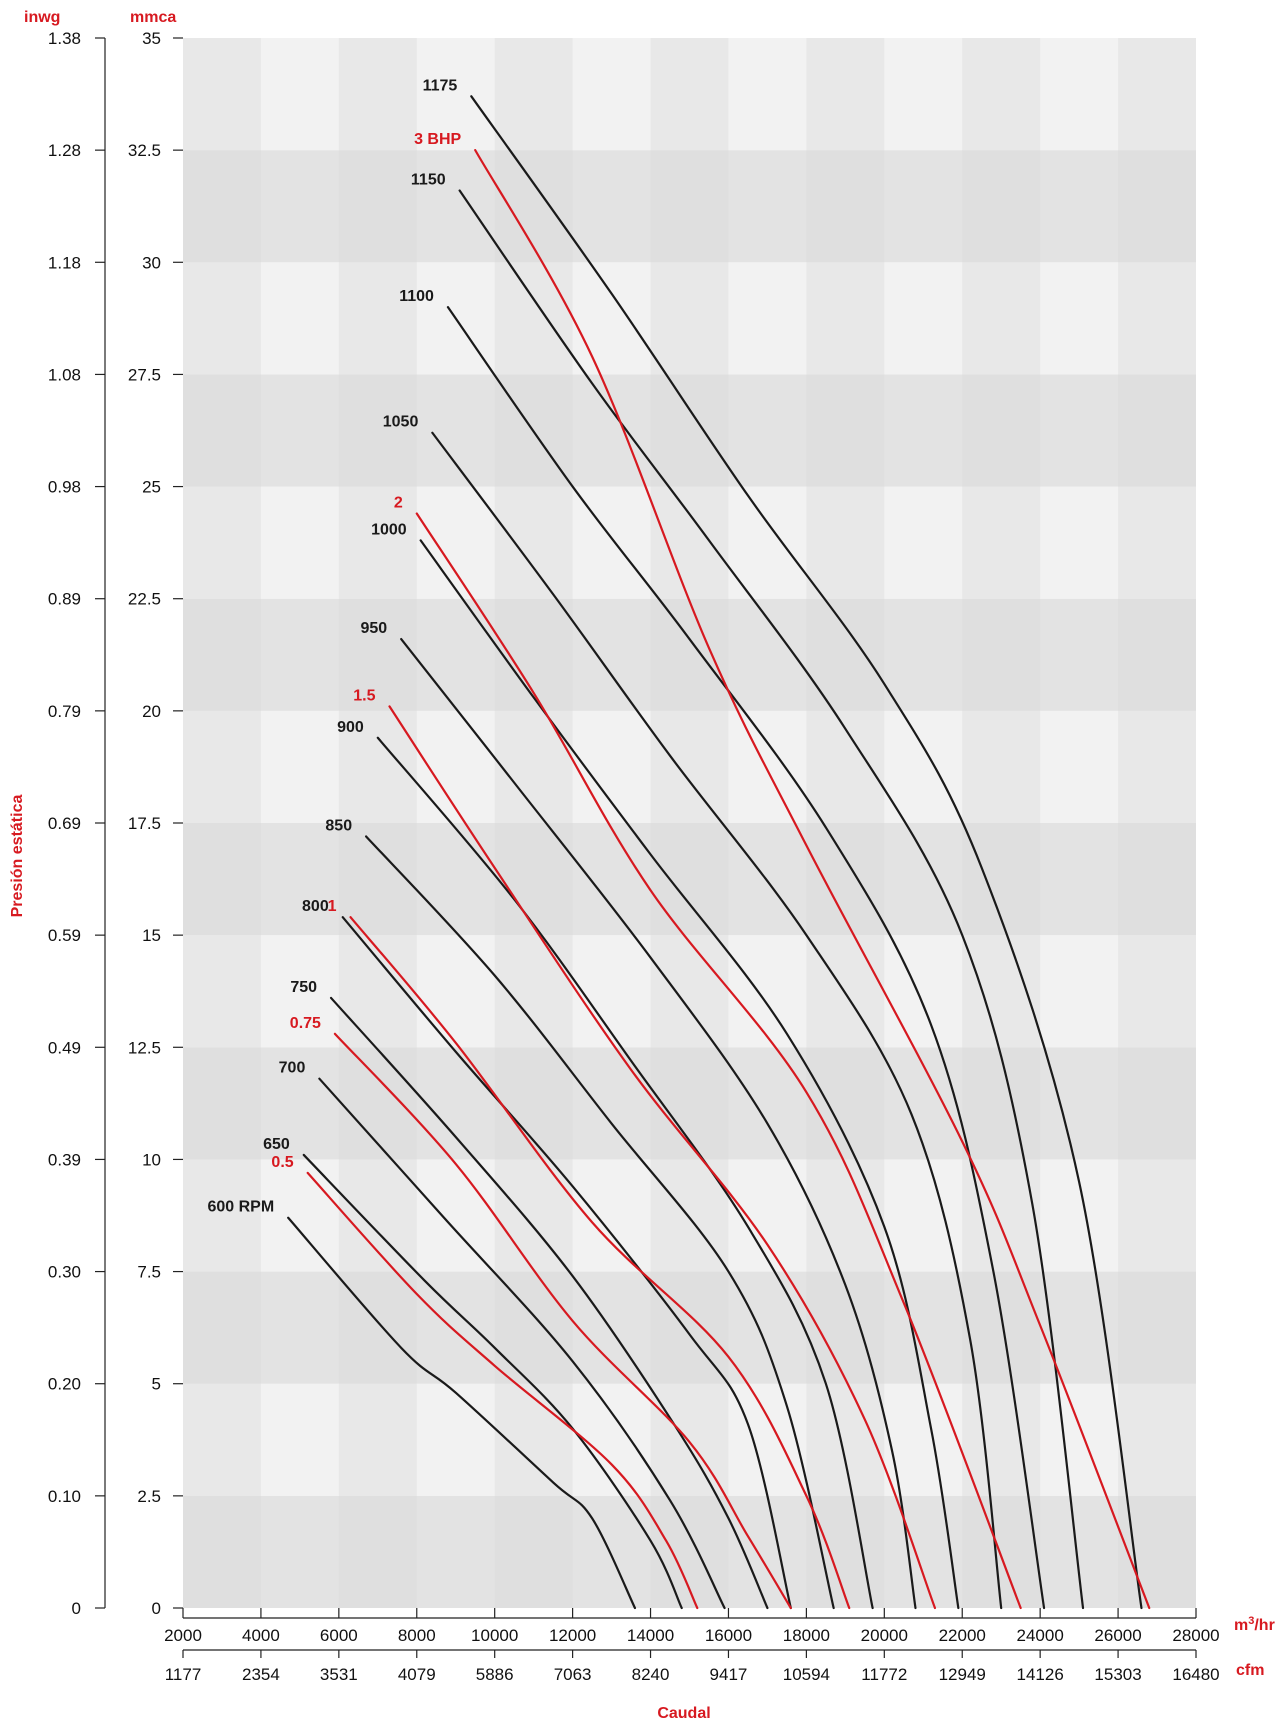 Image resolution: width=1284 pixels, height=1725 pixels. Describe the element at coordinates (962, 1674) in the screenshot. I see `x-tick-label-cfm: 12949` at that location.